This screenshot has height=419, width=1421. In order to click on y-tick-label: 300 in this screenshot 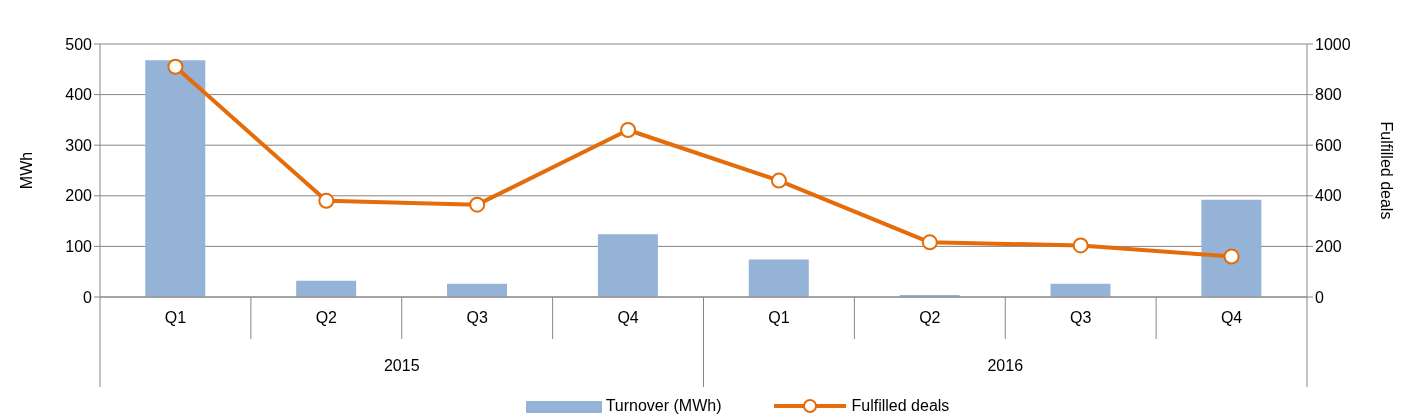, I will do `click(79, 145)`.